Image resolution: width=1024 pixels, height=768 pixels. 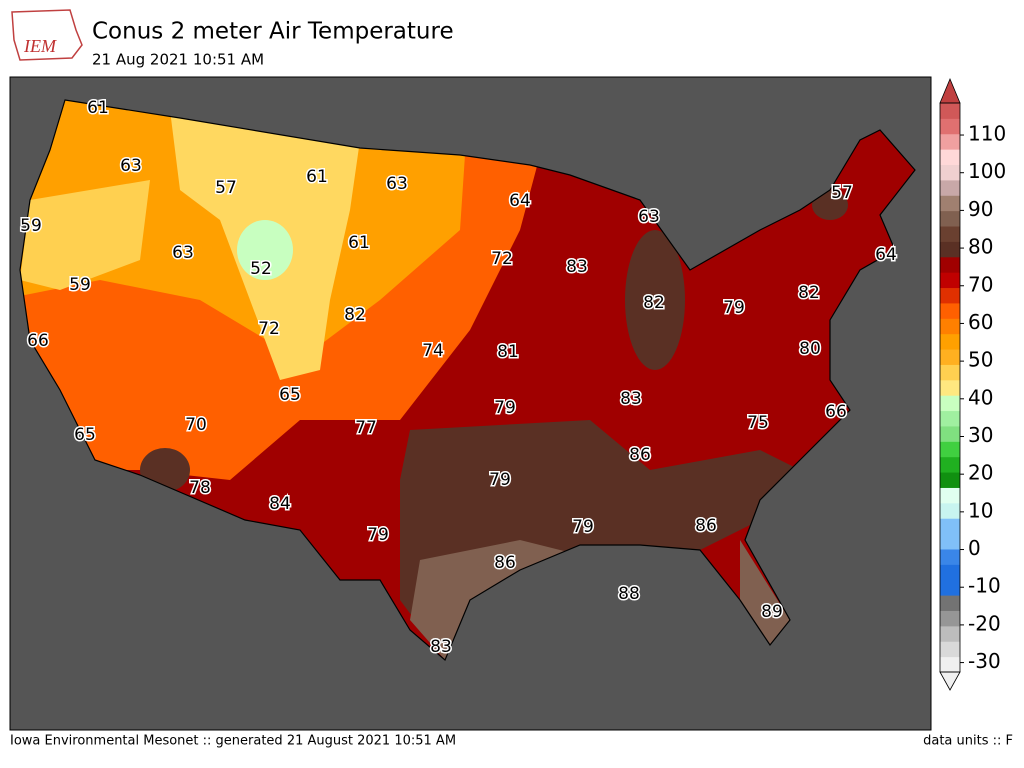 I want to click on contour-label: 77, so click(x=366, y=428).